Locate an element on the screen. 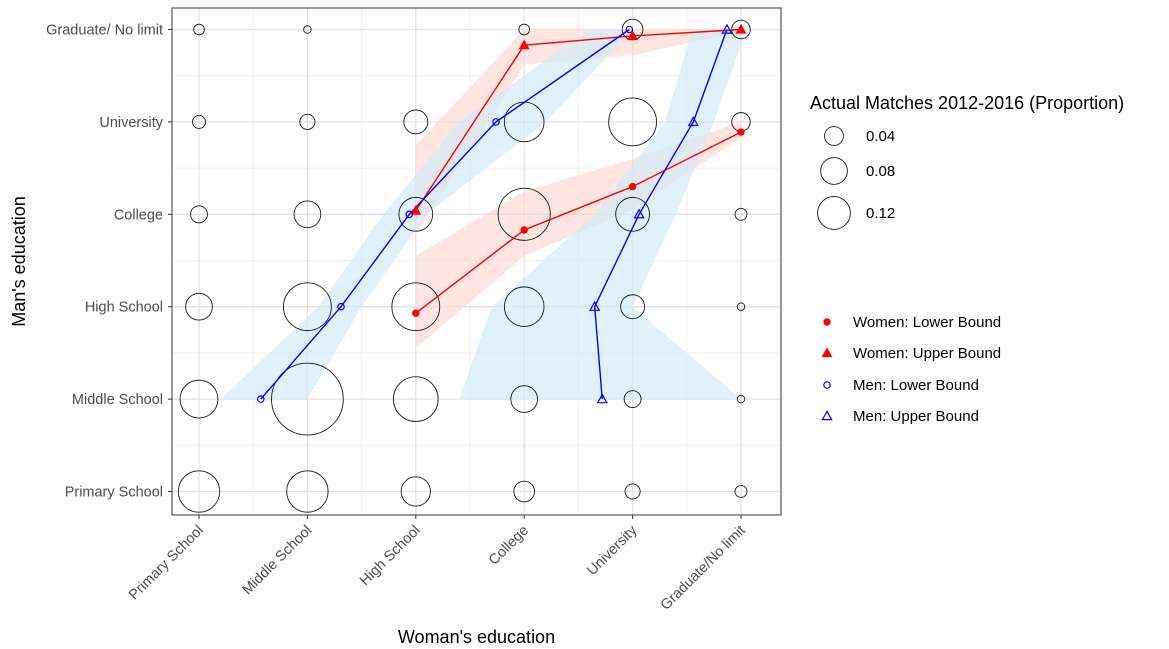 The image size is (1169, 649). size-legend-label: 0.04 is located at coordinates (880, 136).